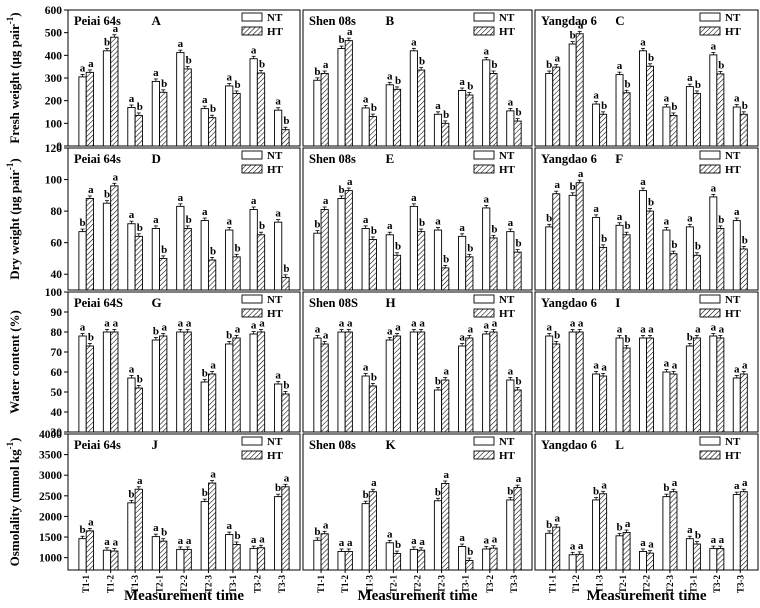 This screenshot has width=760, height=608. I want to click on panel-l-x-tick-label-T2-2: T2-2, so click(647, 584).